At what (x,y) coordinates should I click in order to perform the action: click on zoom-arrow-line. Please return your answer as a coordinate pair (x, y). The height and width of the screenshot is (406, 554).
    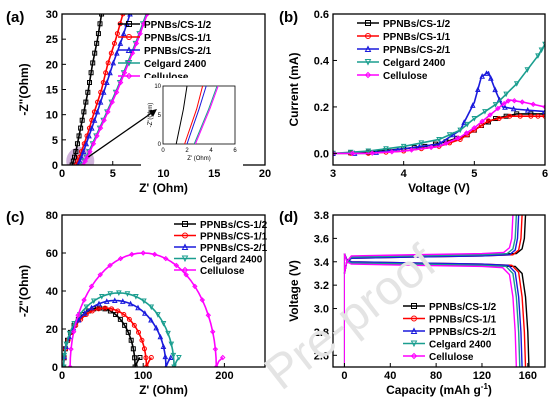
    Looking at the image, I should click on (121, 134).